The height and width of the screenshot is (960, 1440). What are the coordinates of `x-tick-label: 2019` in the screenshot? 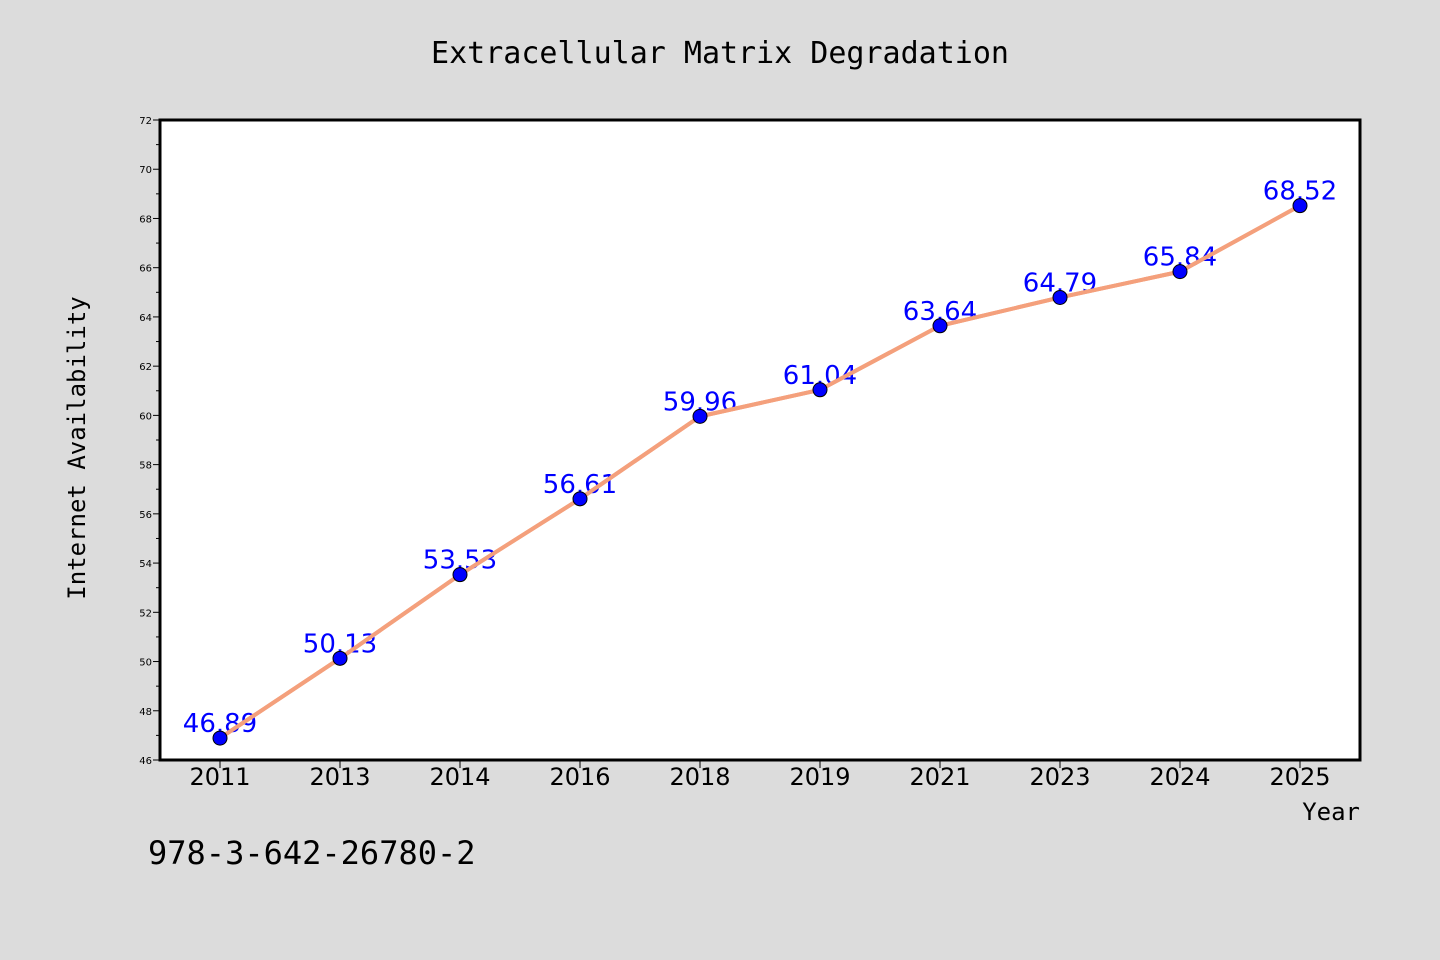 It's located at (819, 777).